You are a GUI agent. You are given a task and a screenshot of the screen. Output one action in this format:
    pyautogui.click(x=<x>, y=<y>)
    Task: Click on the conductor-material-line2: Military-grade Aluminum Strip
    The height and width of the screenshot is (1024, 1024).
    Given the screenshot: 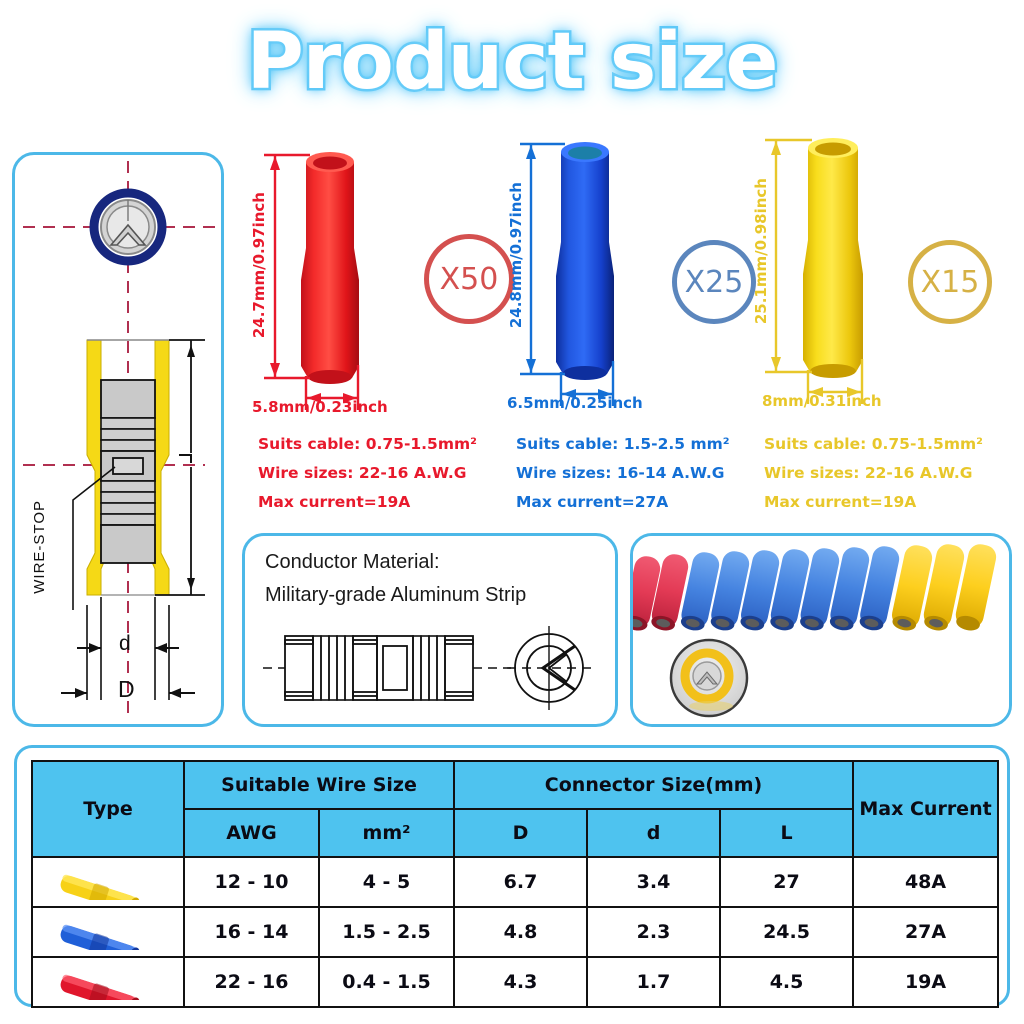 What is the action you would take?
    pyautogui.click(x=396, y=595)
    